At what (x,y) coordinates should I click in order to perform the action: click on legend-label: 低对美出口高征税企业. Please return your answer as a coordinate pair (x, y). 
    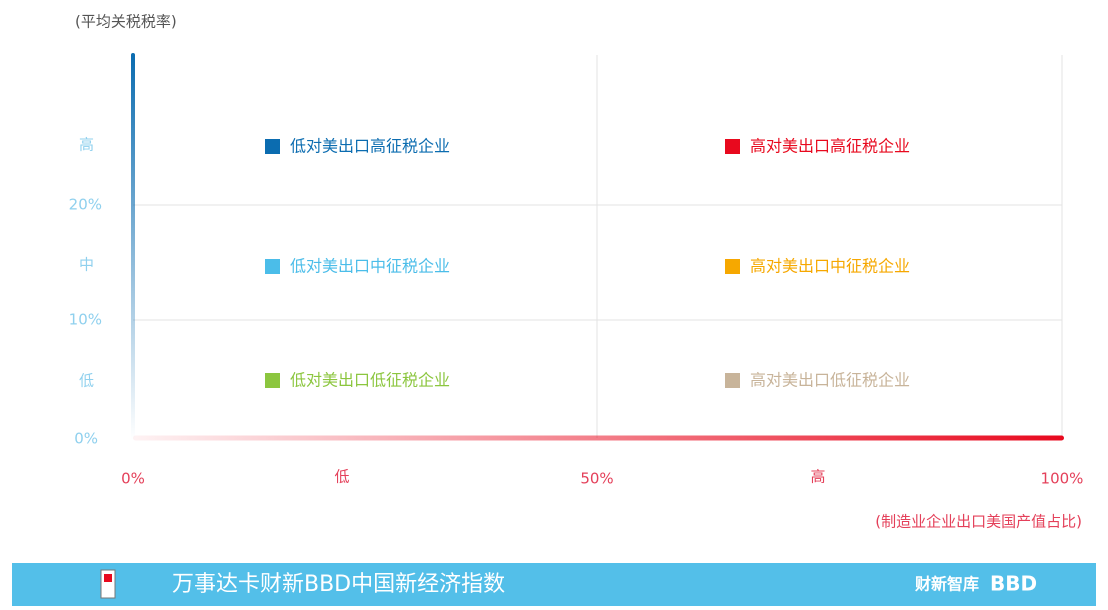
    Looking at the image, I should click on (370, 146).